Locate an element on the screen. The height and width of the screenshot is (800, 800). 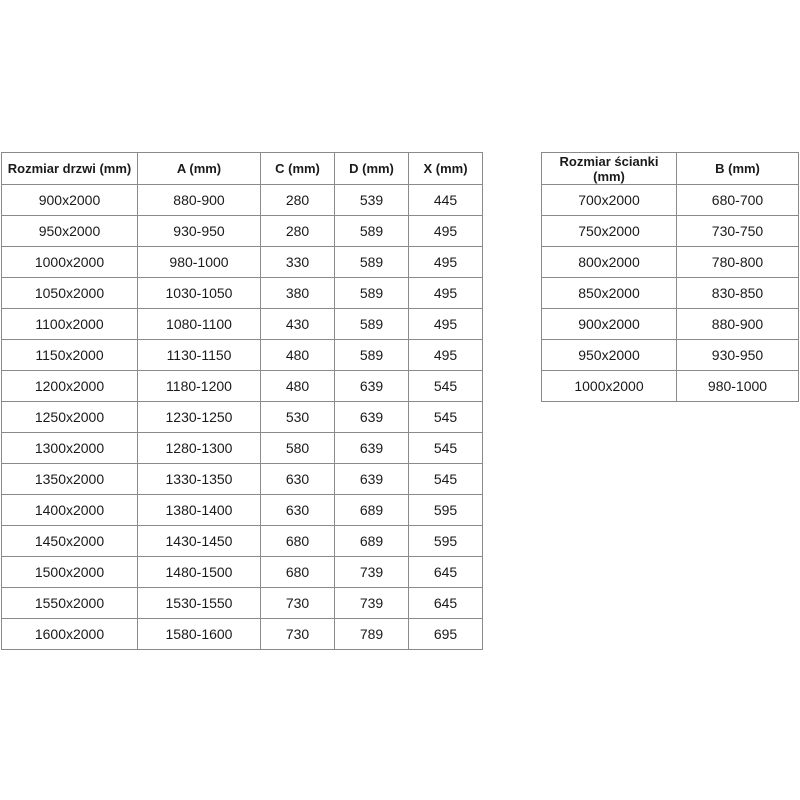
table-cell: 1430-1450 is located at coordinates (199, 541).